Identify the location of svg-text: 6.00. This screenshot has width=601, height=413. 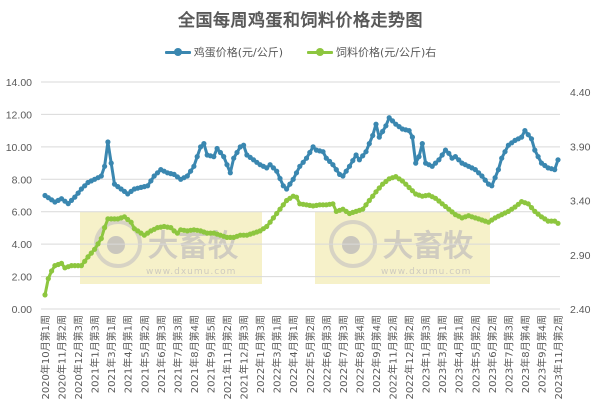
(22, 213).